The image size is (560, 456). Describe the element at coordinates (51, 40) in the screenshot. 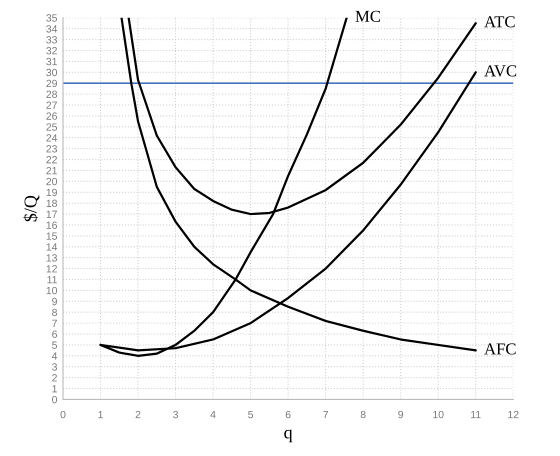

I see `y-tick-label: 33` at that location.